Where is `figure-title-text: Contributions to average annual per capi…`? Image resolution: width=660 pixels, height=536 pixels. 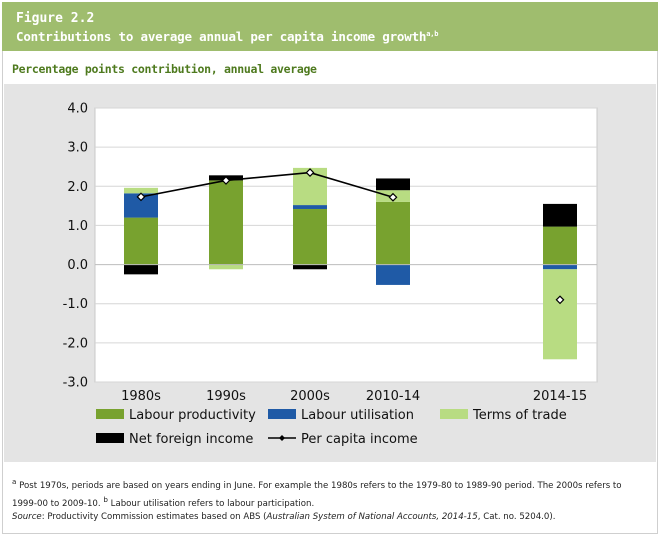 figure-title-text: Contributions to average annual per capi… is located at coordinates (221, 36).